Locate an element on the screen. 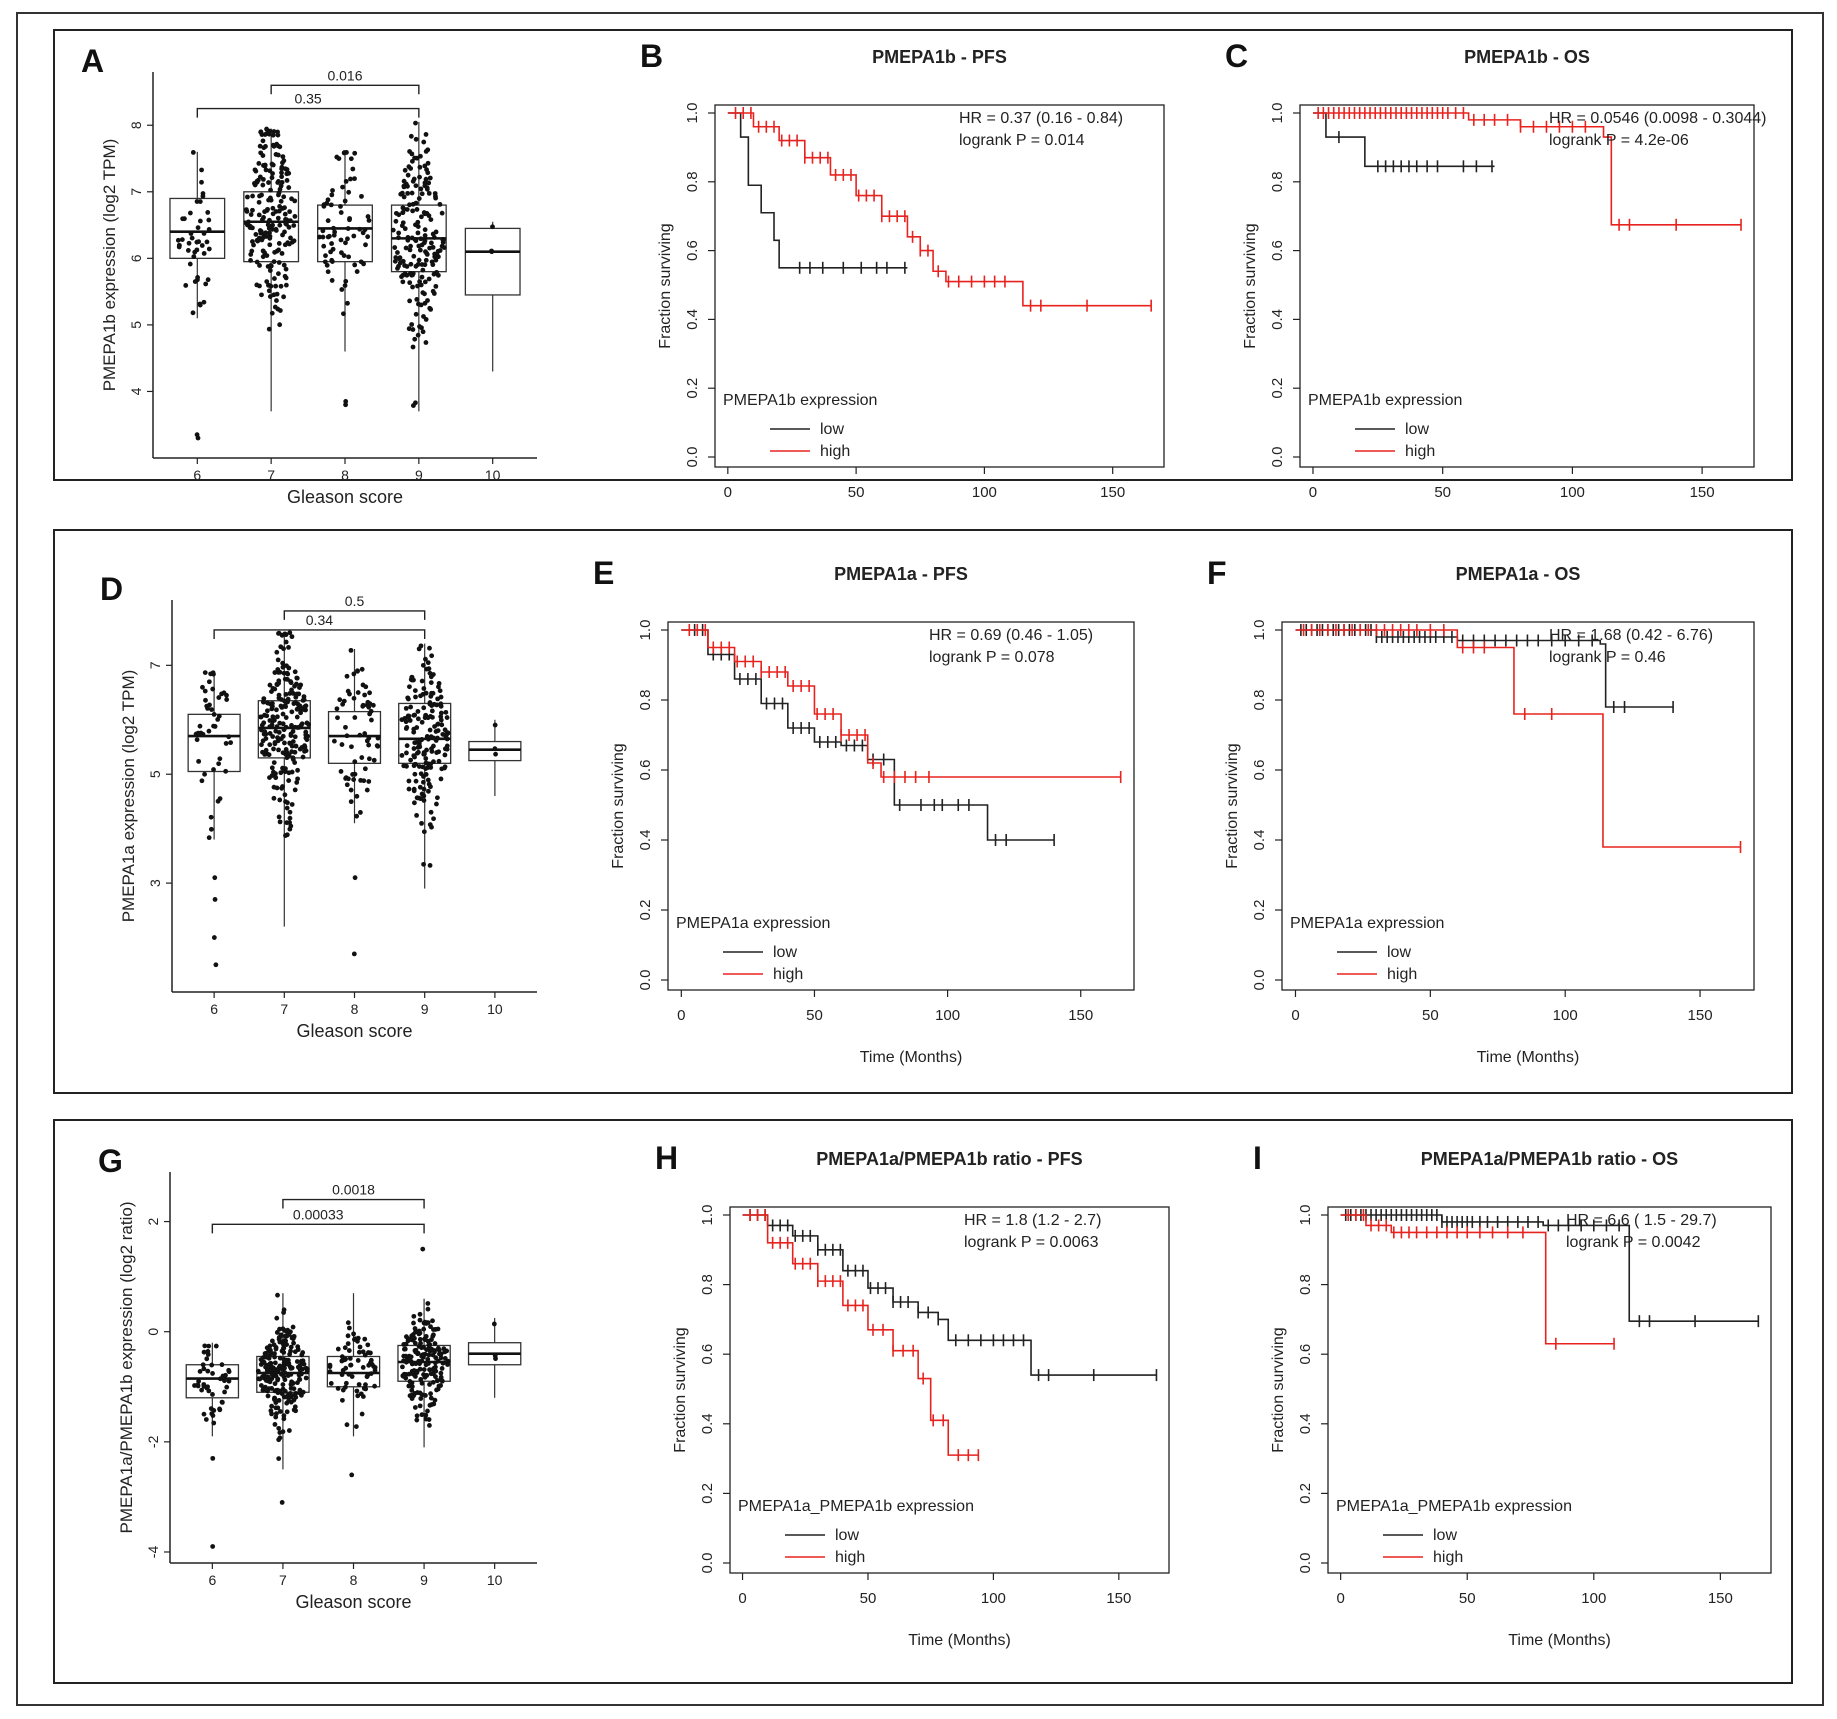  significance-bracket: 0.016 is located at coordinates (345, 81).